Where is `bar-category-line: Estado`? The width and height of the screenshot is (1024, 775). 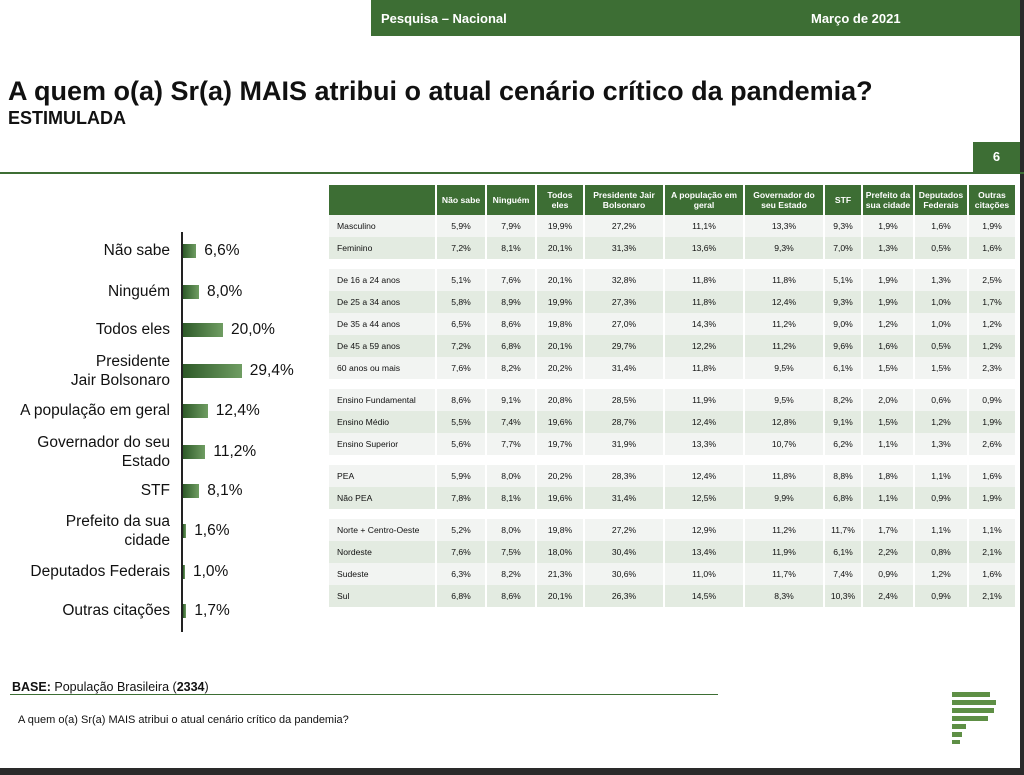
bar-category-line: Estado is located at coordinates (145, 461).